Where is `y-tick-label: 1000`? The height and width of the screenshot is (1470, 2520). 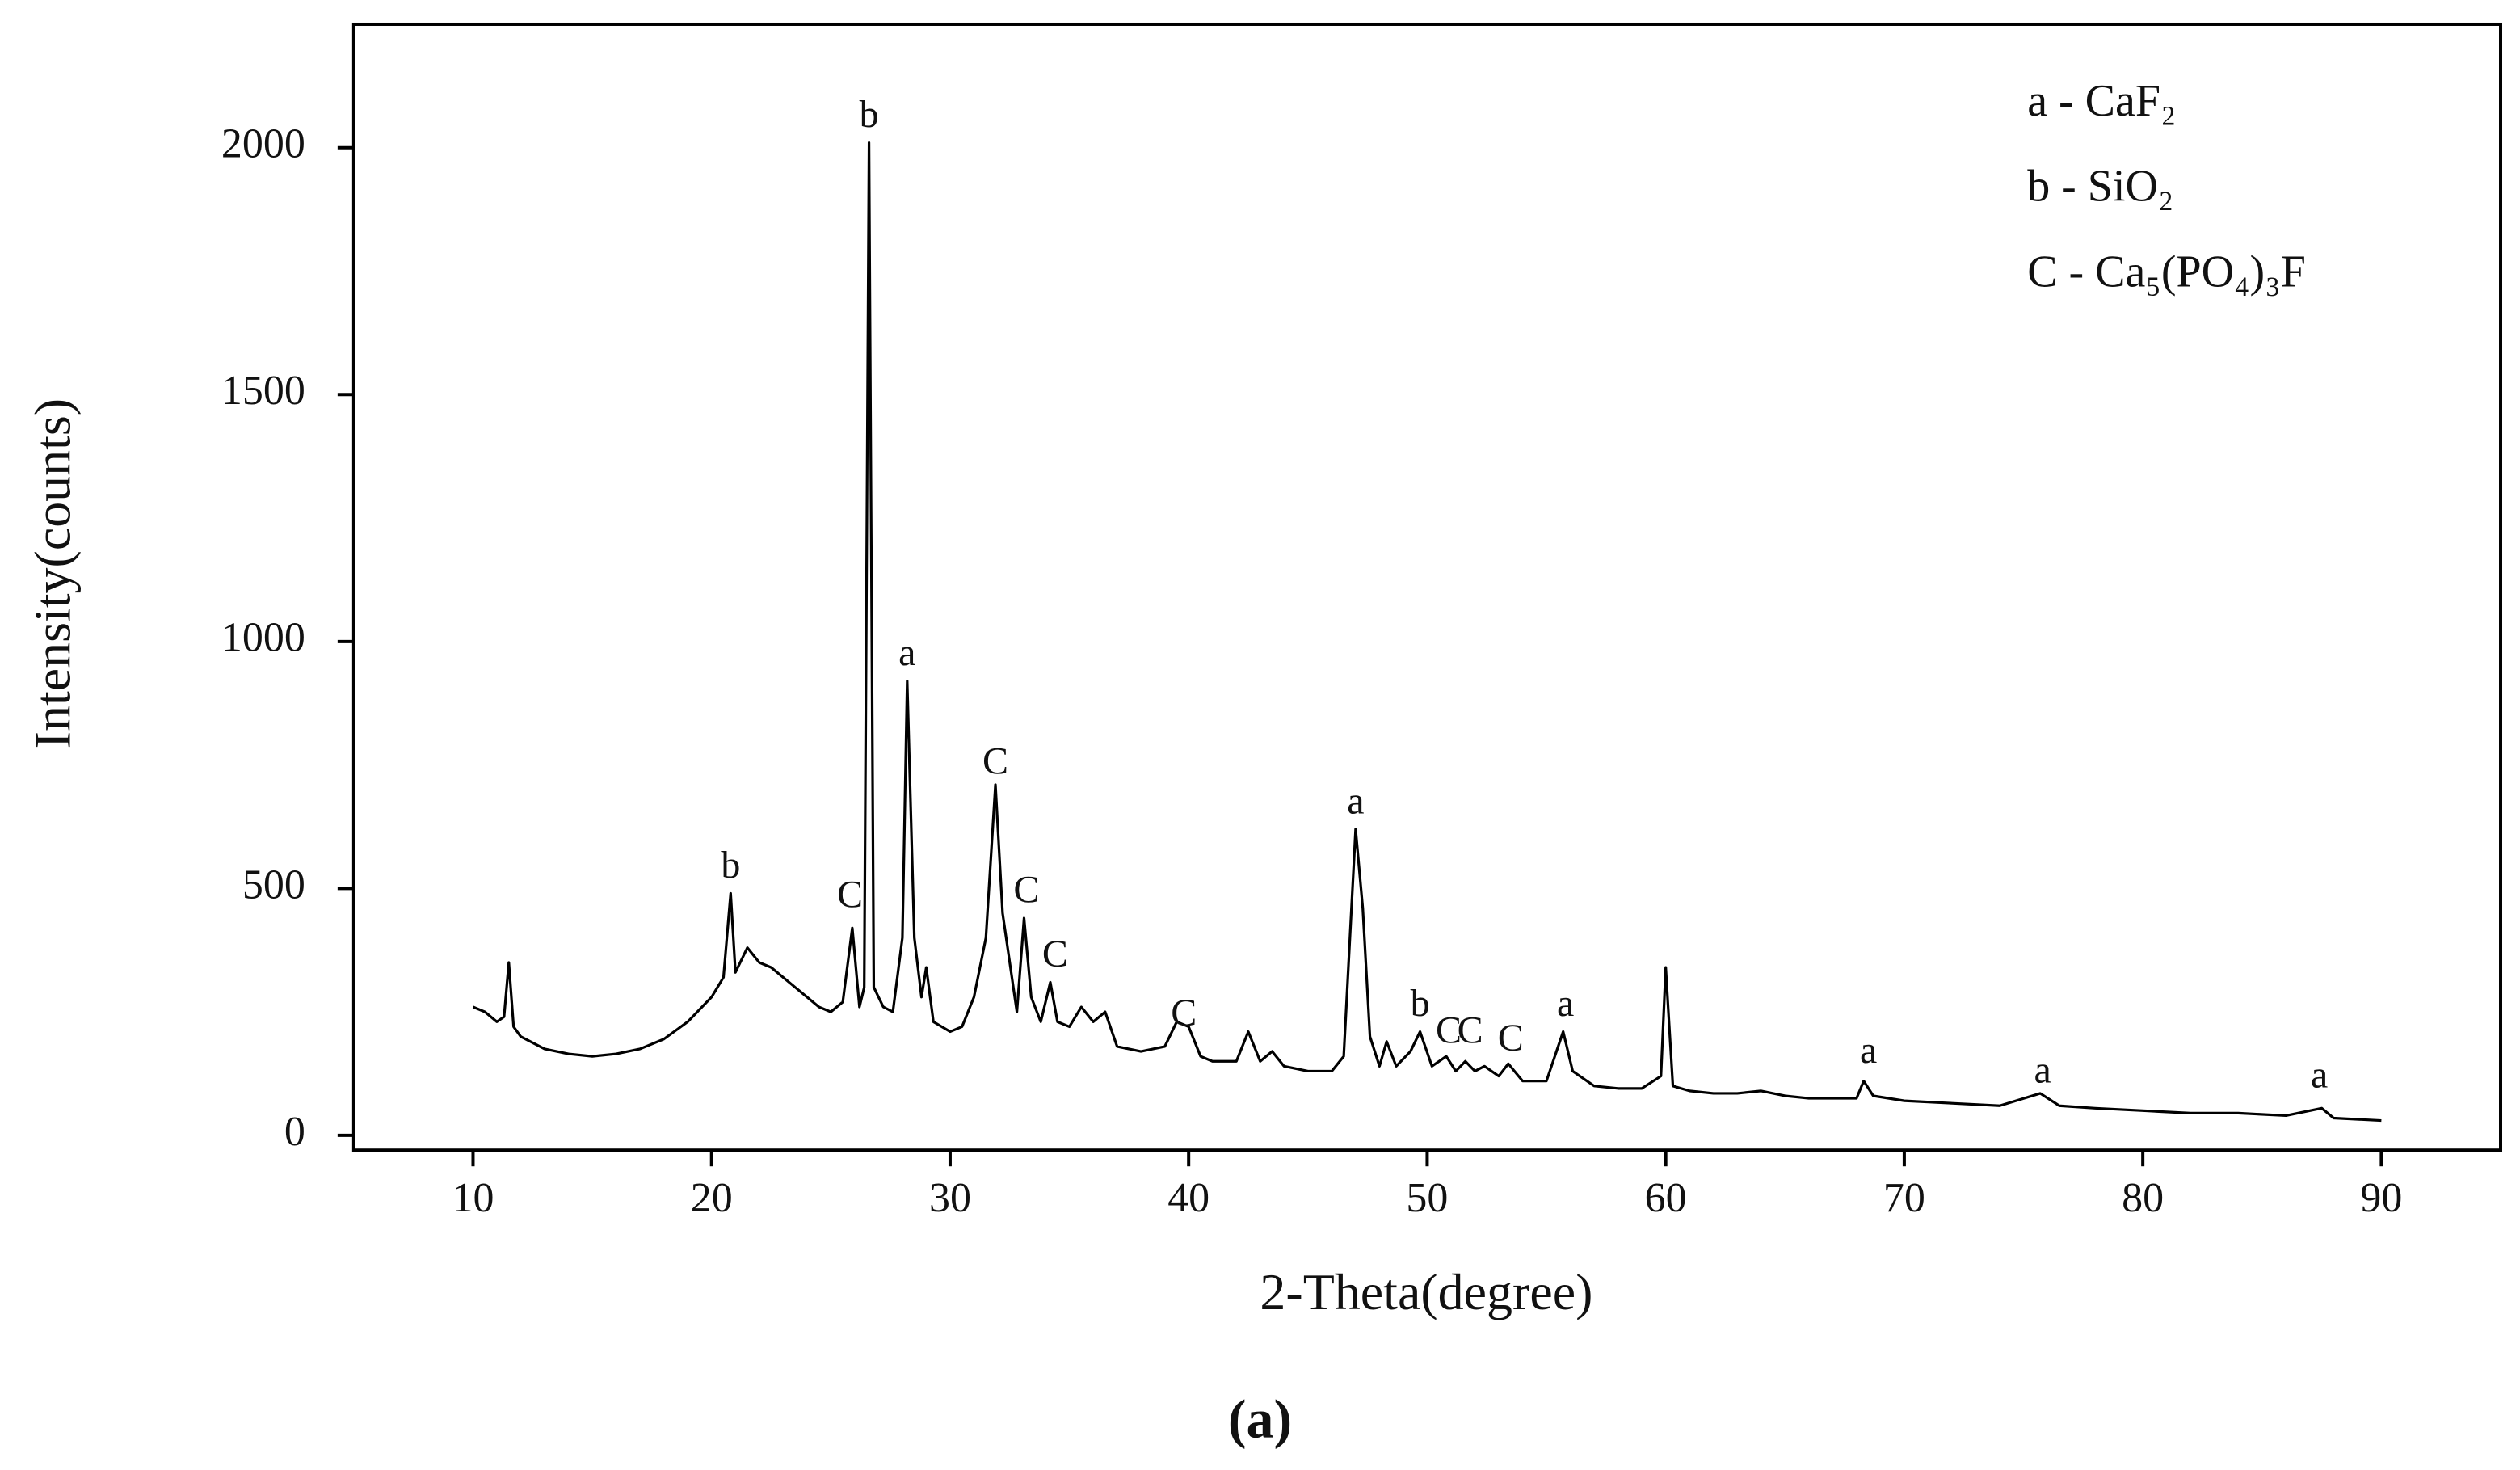
y-tick-label: 1000 is located at coordinates (263, 638).